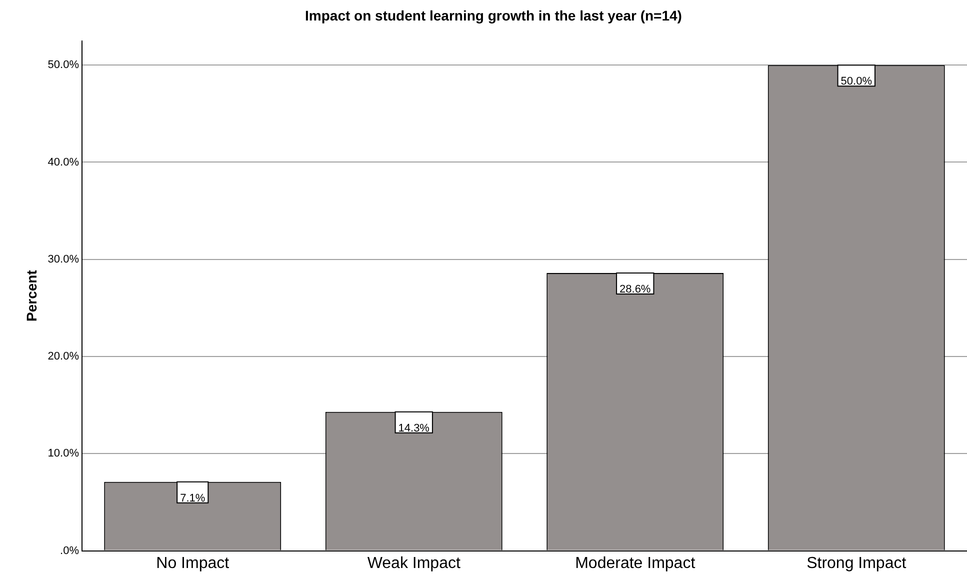 The width and height of the screenshot is (967, 580). I want to click on data-label: 28.6%, so click(635, 290).